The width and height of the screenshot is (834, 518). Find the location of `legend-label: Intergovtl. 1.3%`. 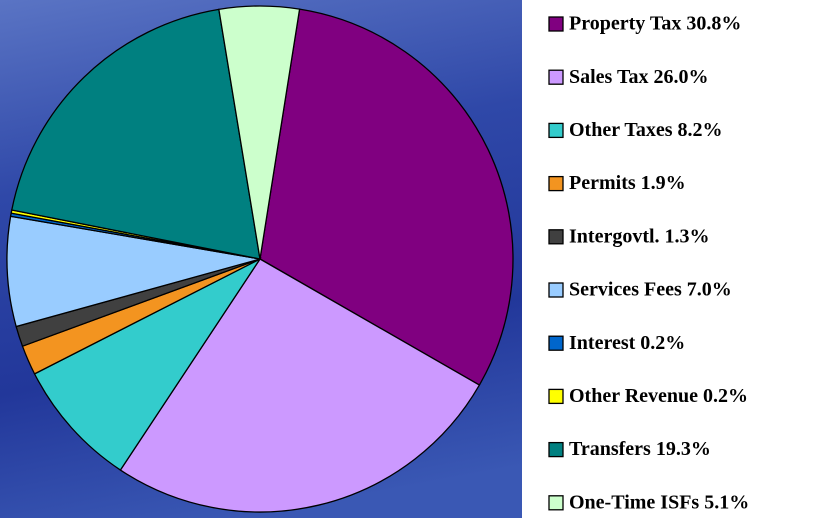

legend-label: Intergovtl. 1.3% is located at coordinates (639, 236).